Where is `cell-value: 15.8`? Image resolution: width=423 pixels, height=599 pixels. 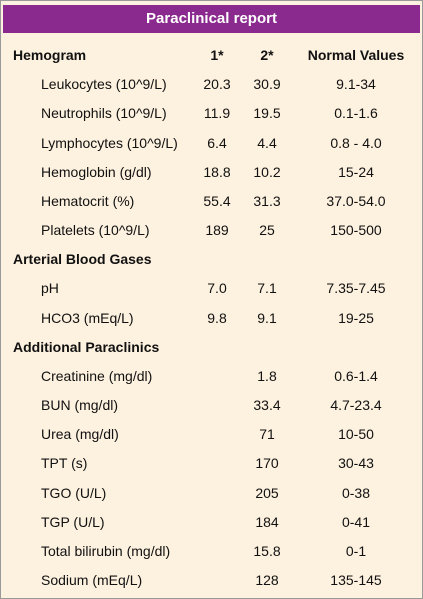 cell-value: 15.8 is located at coordinates (267, 550).